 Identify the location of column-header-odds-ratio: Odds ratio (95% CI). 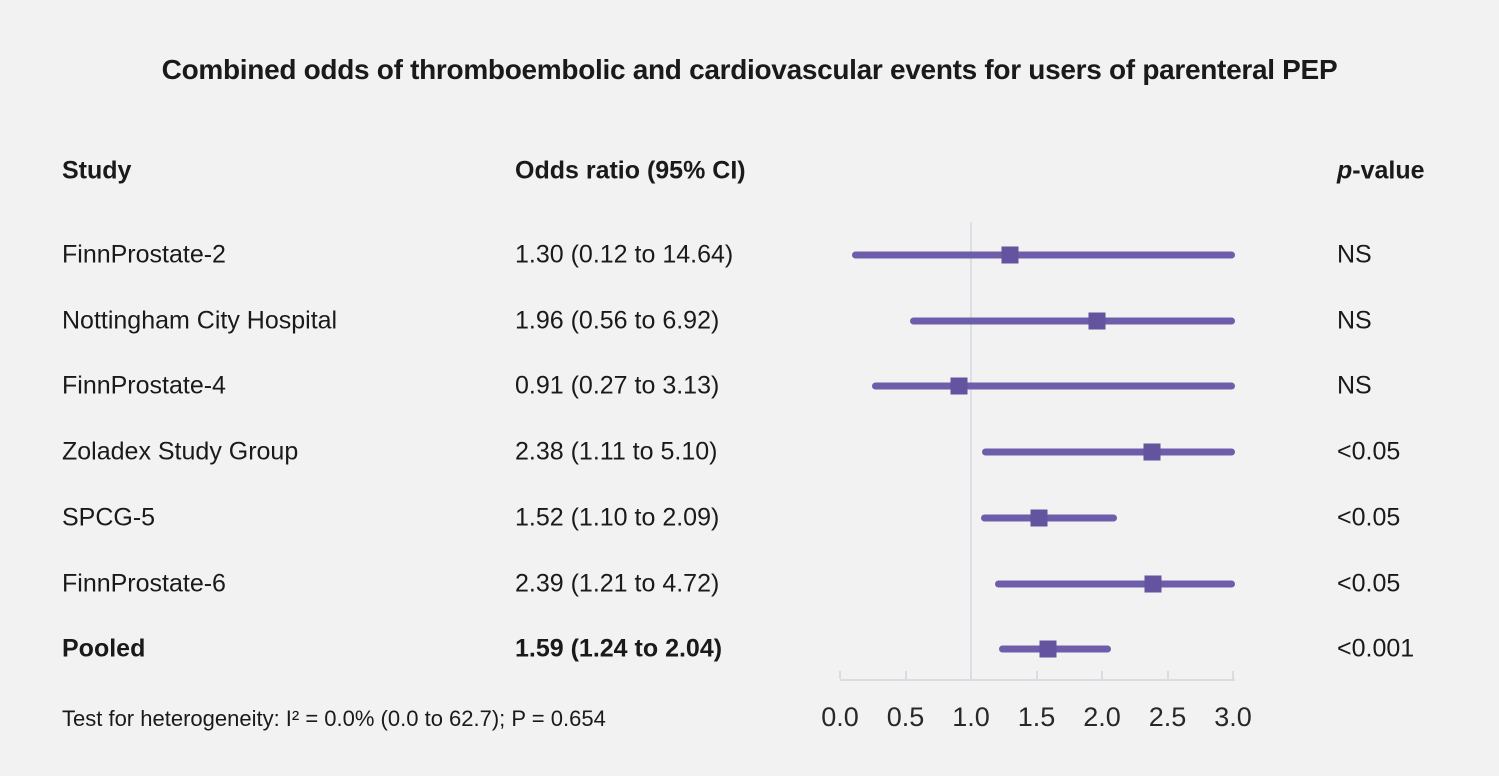
(630, 170).